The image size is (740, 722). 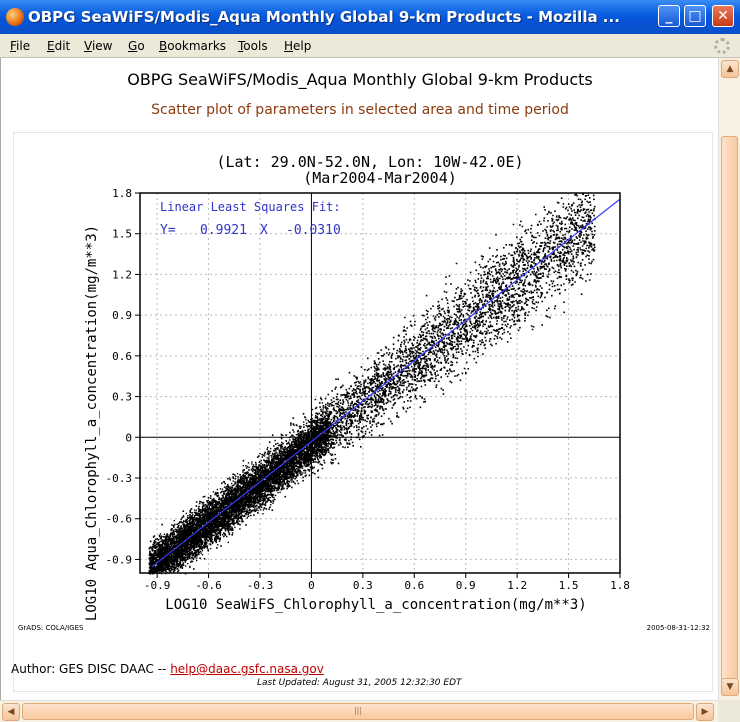 What do you see at coordinates (122, 193) in the screenshot?
I see `y-tick-label: 1.8` at bounding box center [122, 193].